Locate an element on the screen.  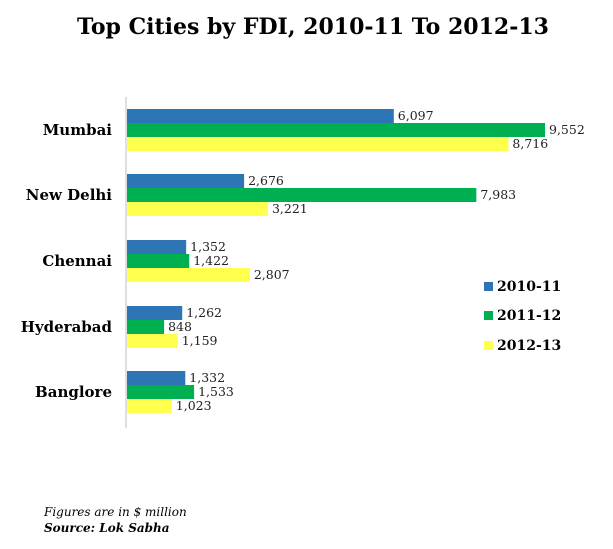
category-labels: Mumbai New Delhi Chennai Hyderabad Banglore is located at coordinates (67, 261).